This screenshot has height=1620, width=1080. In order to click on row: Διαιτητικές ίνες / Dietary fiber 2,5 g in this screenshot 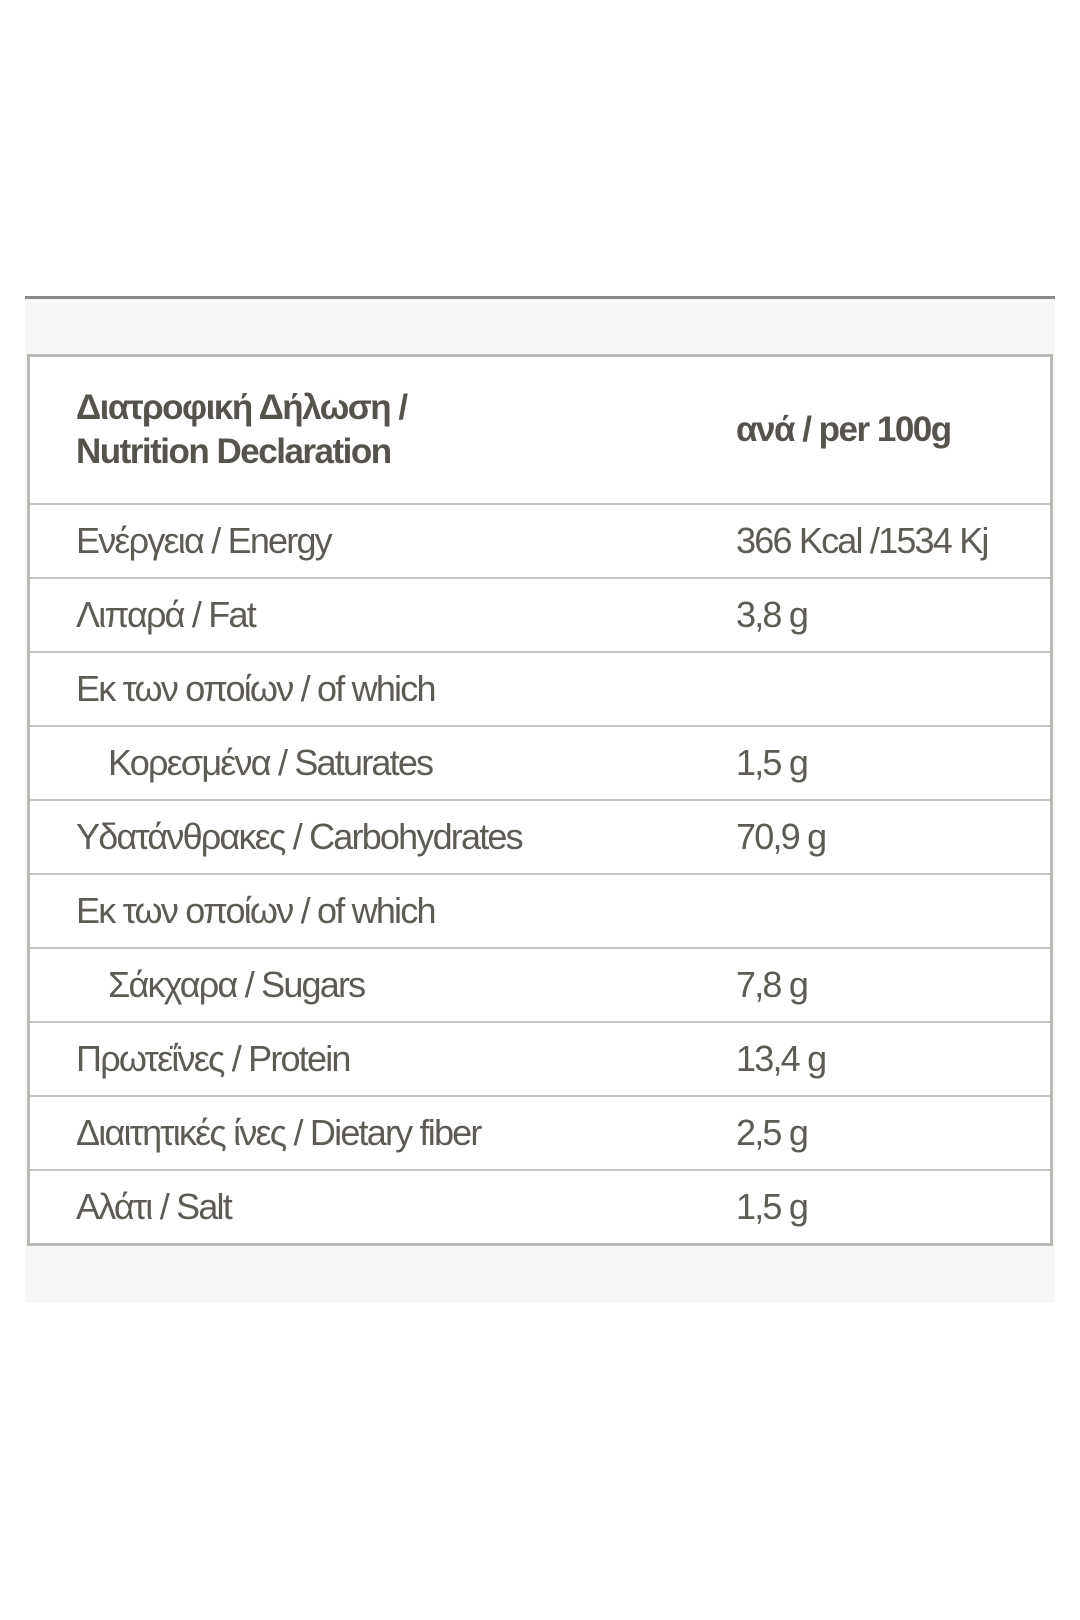, I will do `click(540, 1133)`.